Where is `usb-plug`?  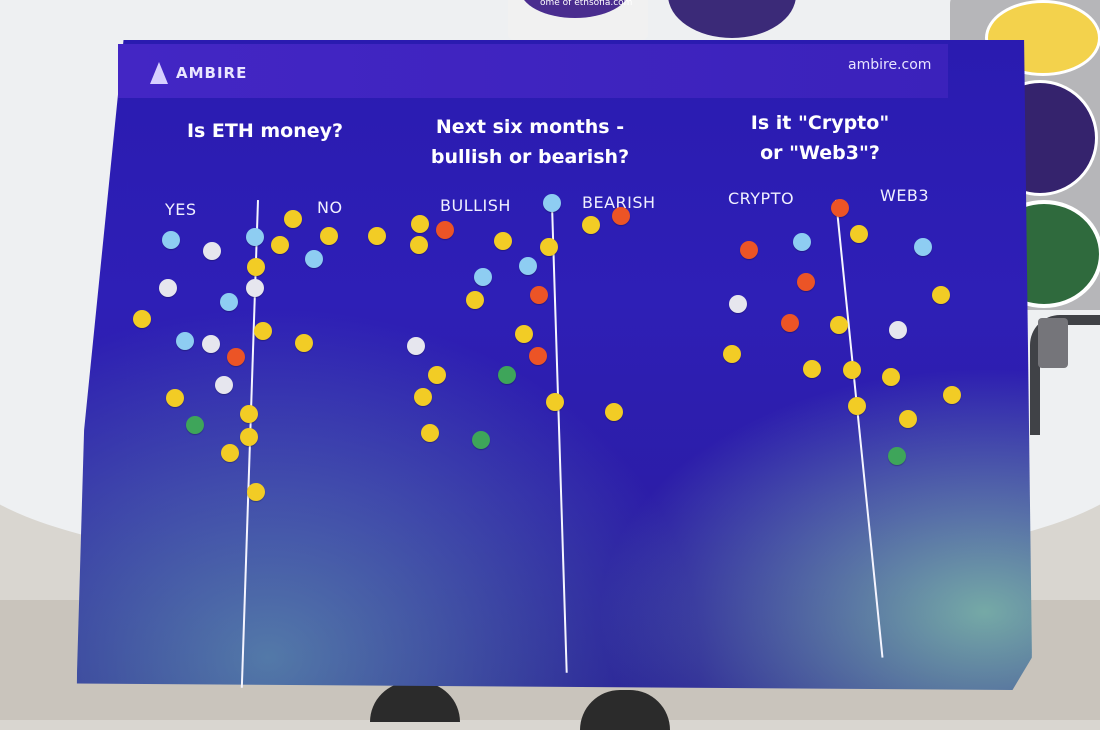 usb-plug is located at coordinates (1053, 343).